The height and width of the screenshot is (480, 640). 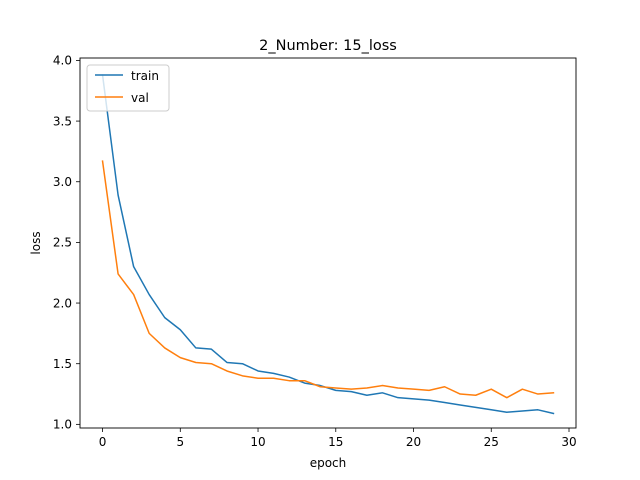 I want to click on legend-box, so click(x=128, y=88).